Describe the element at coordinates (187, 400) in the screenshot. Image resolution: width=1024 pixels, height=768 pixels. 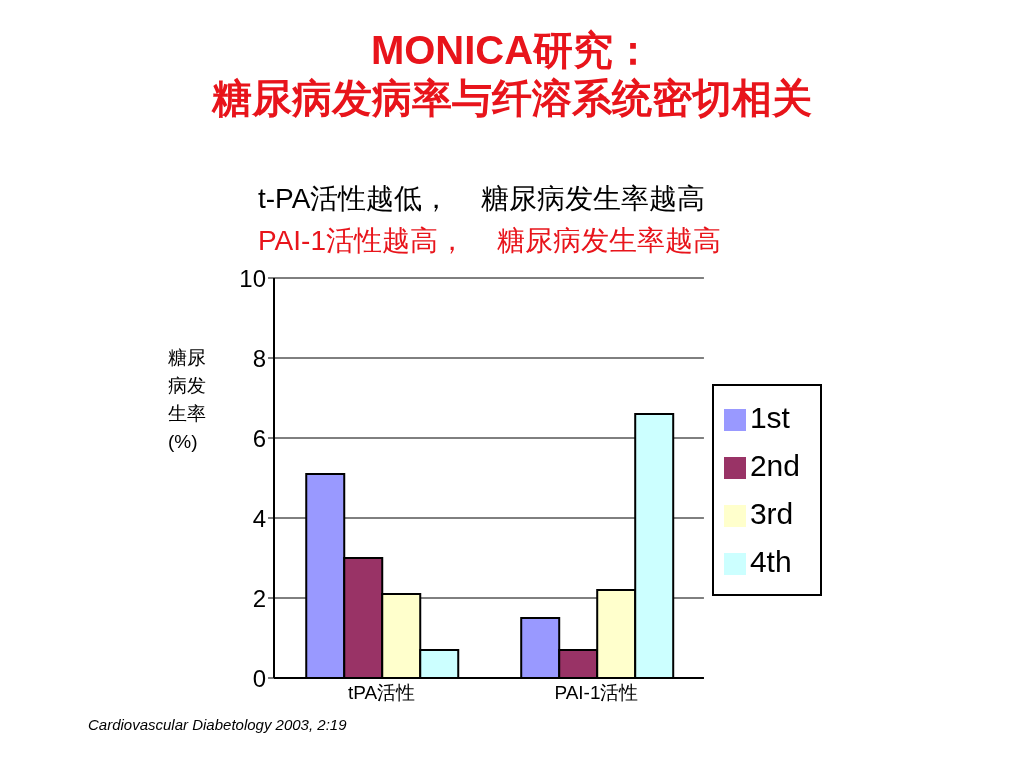
I see `y-axis-title: 糖尿病发生率(%)` at that location.